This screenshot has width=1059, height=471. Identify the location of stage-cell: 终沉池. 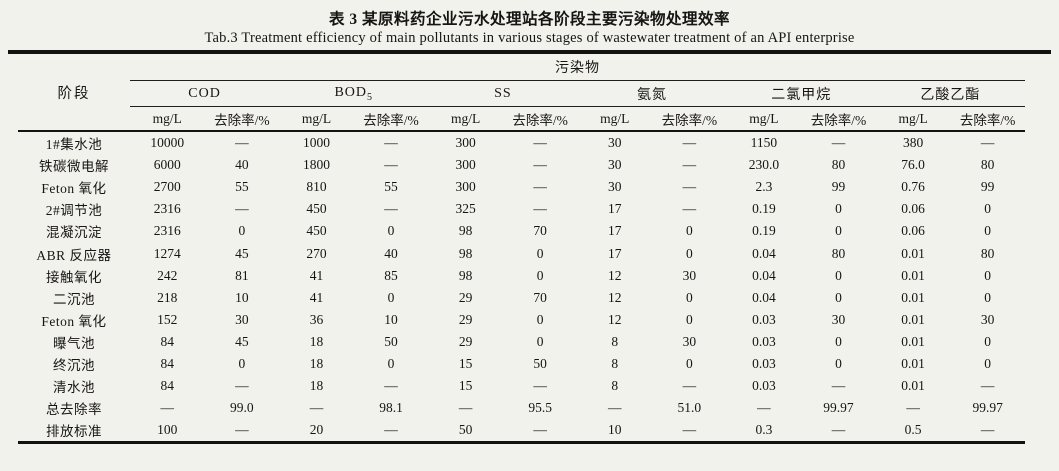
(74, 365).